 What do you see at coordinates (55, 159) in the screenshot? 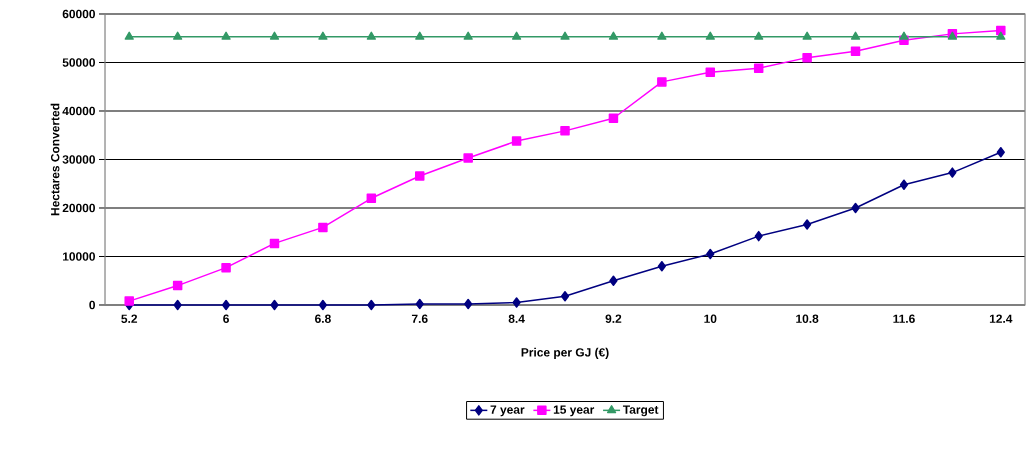
I see `y-axis-title: Hectares Converted` at bounding box center [55, 159].